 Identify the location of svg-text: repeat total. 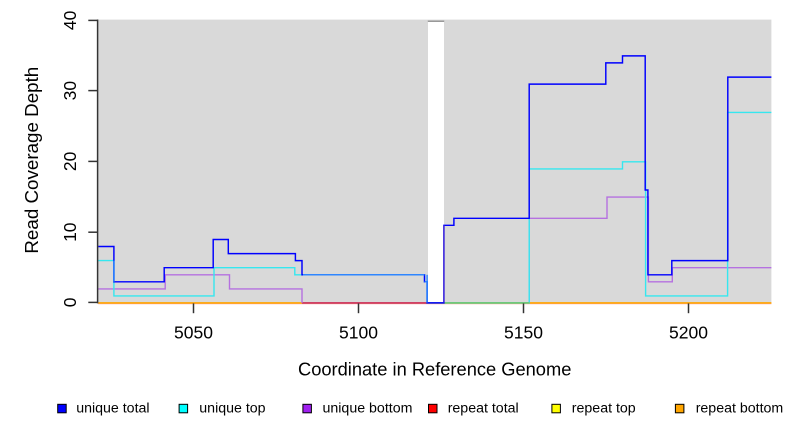
(483, 408).